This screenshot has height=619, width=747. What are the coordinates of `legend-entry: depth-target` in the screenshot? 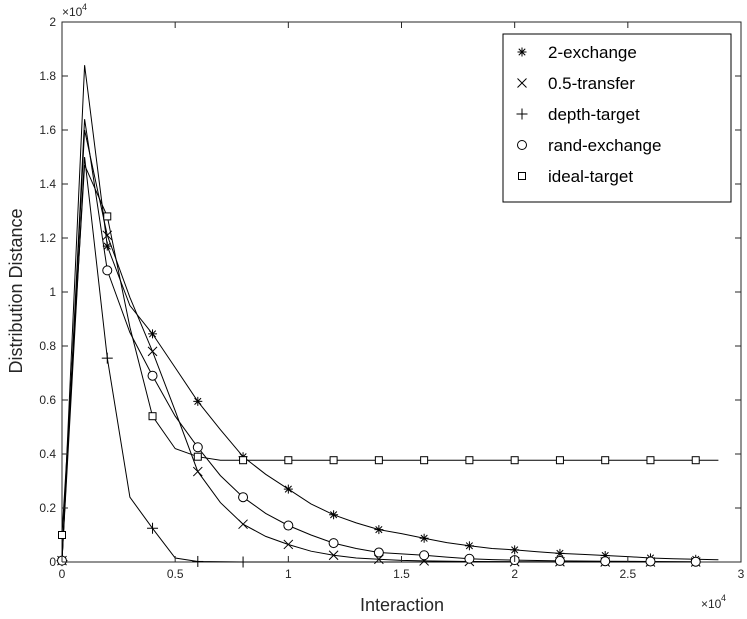 It's located at (578, 114).